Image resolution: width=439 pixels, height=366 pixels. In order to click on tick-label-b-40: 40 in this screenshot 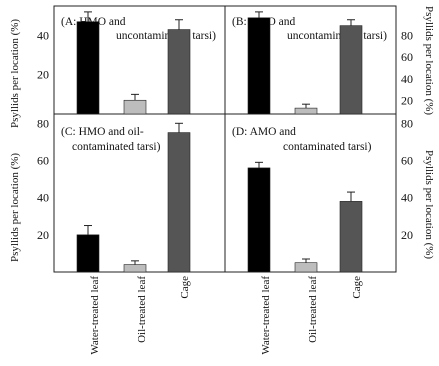, I will do `click(407, 79)`.